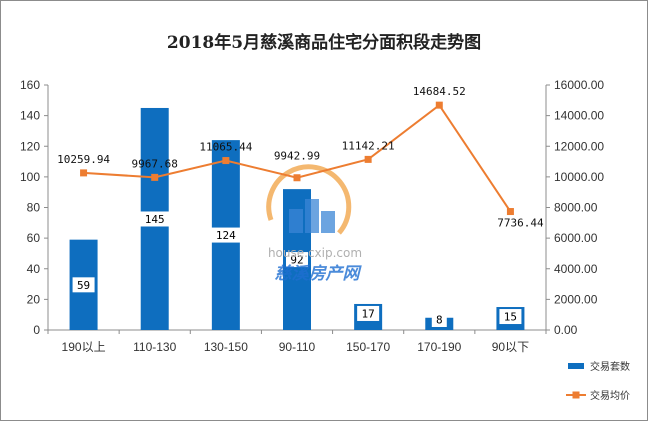 This screenshot has height=421, width=648. Describe the element at coordinates (30, 146) in the screenshot. I see `y-left-tick-label: 120` at that location.